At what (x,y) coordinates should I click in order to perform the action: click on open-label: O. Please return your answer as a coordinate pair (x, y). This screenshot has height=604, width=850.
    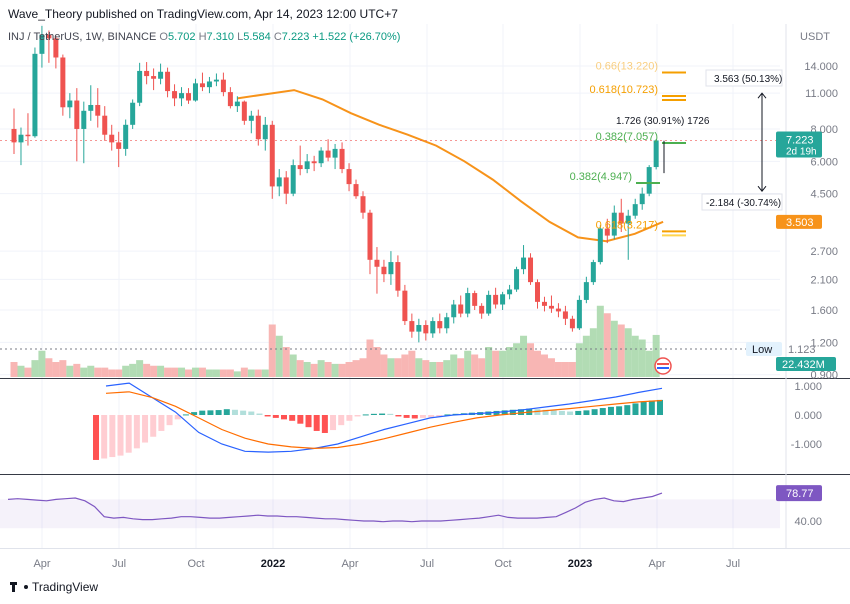
    Looking at the image, I should click on (163, 37).